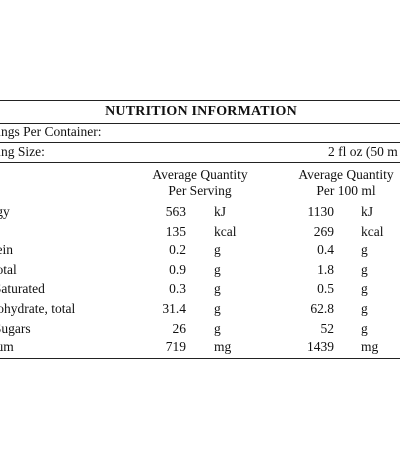  What do you see at coordinates (321, 211) in the screenshot?
I see `per-100ml-value: 1130` at bounding box center [321, 211].